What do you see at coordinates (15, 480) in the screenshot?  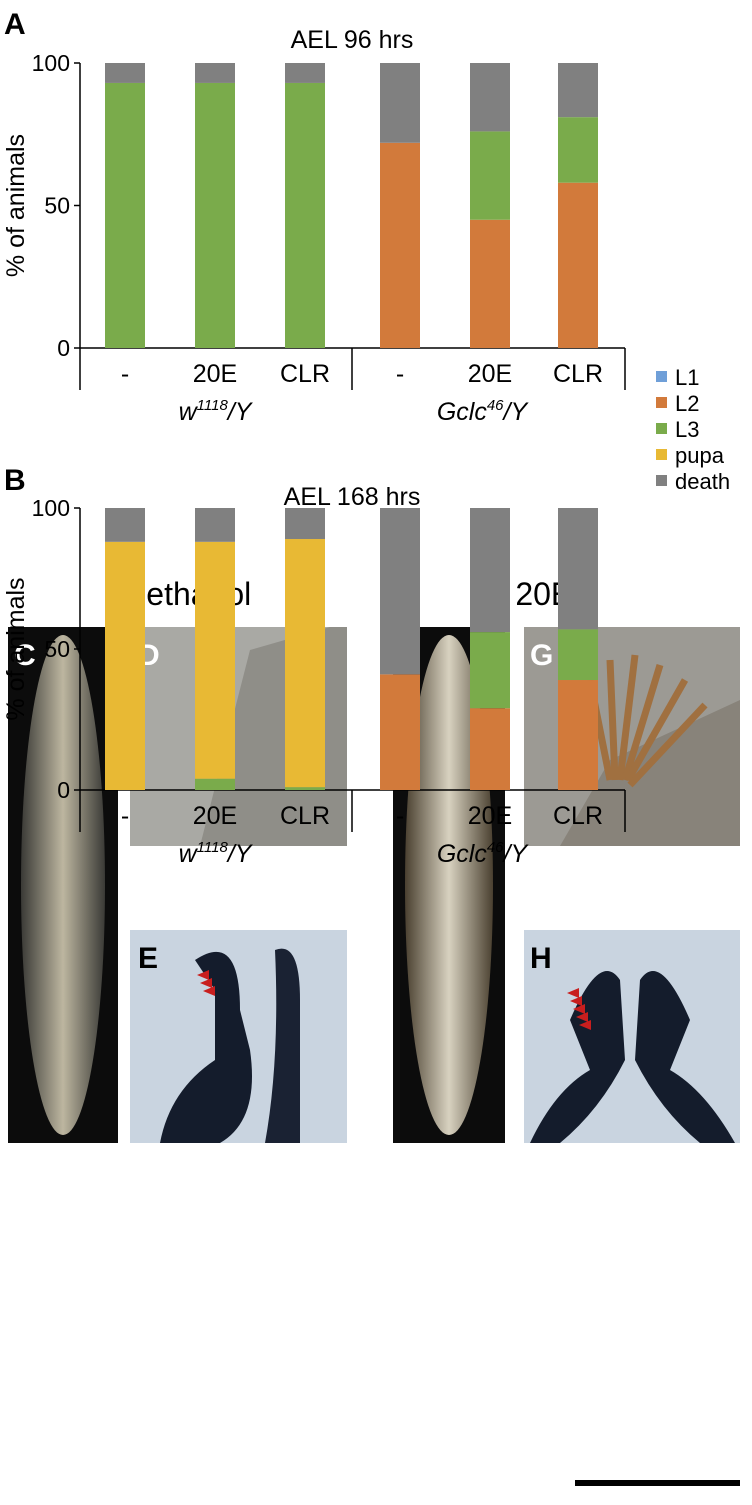 I see `panel-letter: B` at bounding box center [15, 480].